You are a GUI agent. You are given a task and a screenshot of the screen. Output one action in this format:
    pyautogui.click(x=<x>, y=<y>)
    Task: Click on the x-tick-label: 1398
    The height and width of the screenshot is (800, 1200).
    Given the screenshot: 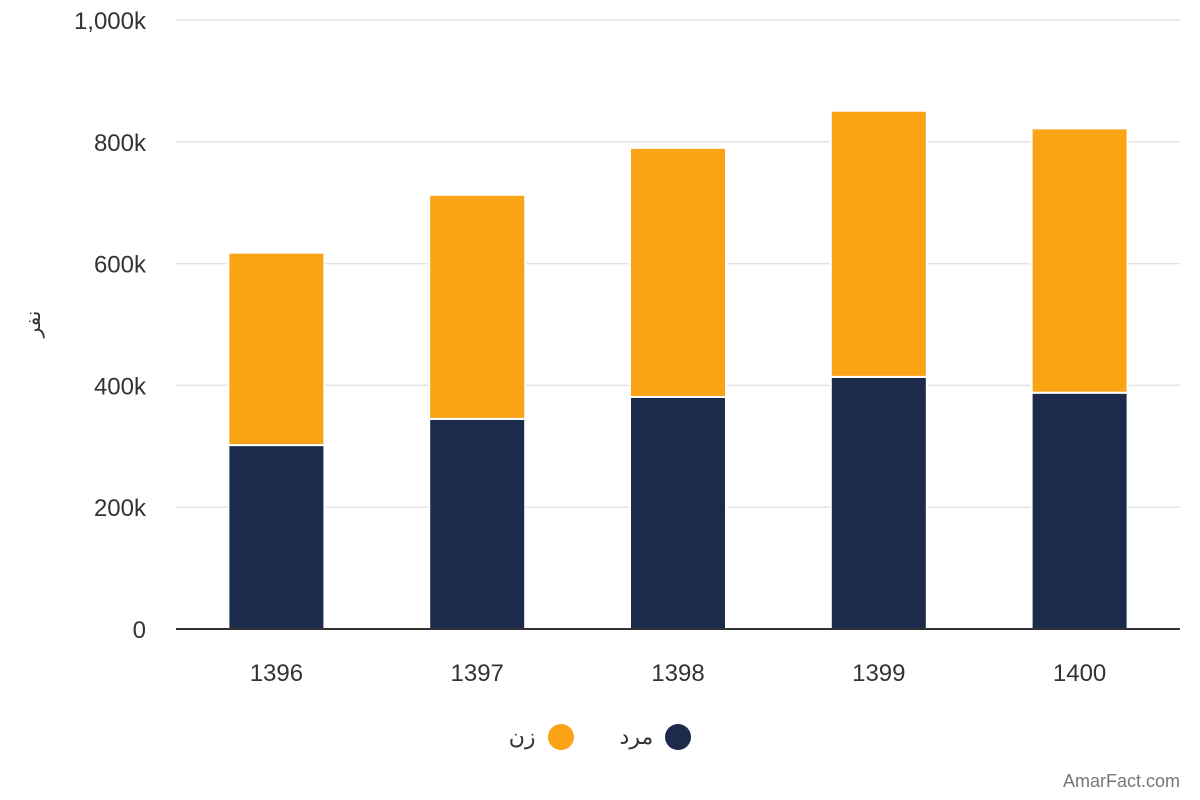 What is the action you would take?
    pyautogui.click(x=677, y=673)
    